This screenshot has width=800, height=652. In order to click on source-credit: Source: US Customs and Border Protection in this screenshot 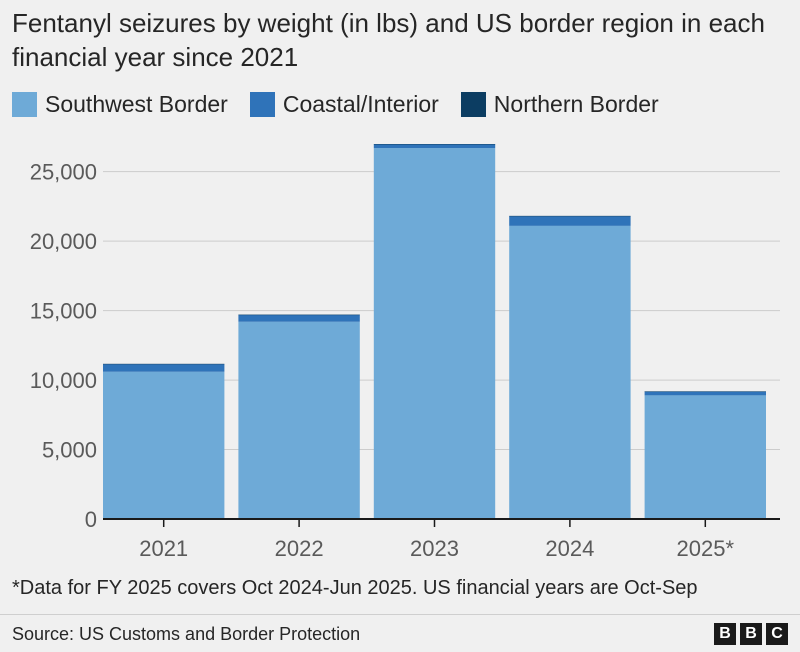, I will do `click(186, 634)`.